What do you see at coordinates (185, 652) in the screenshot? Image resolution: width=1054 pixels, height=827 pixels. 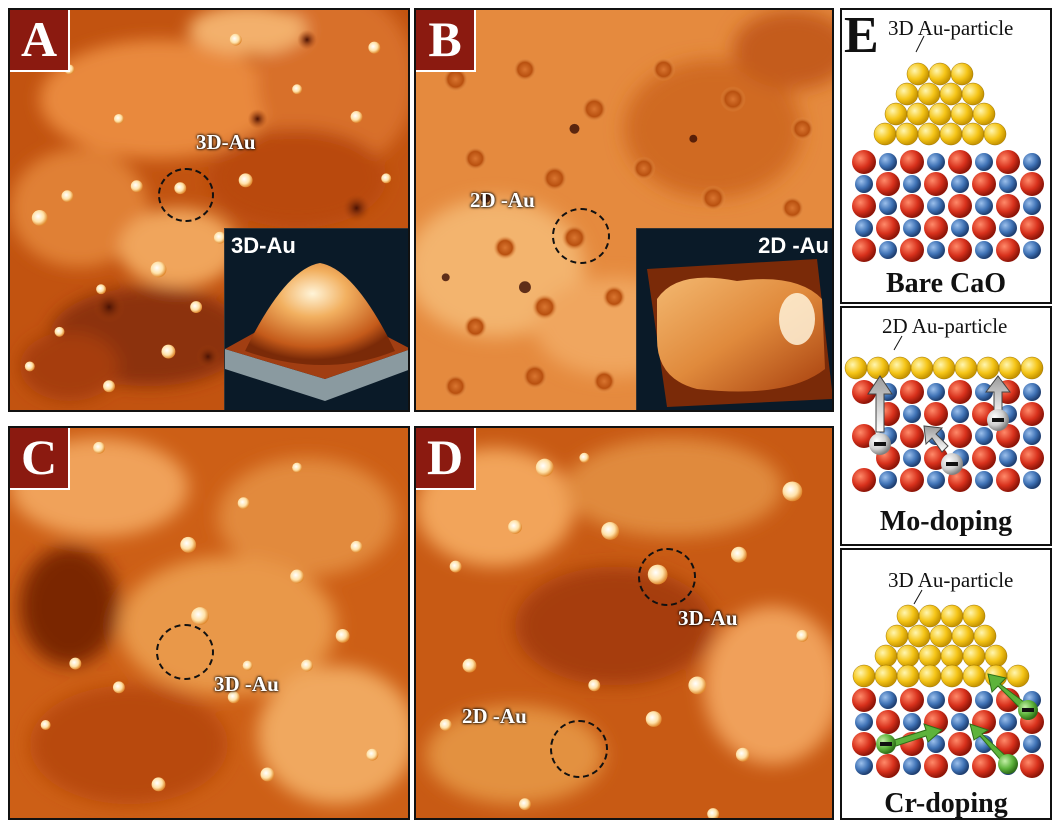 I see `highlight-circle-c` at bounding box center [185, 652].